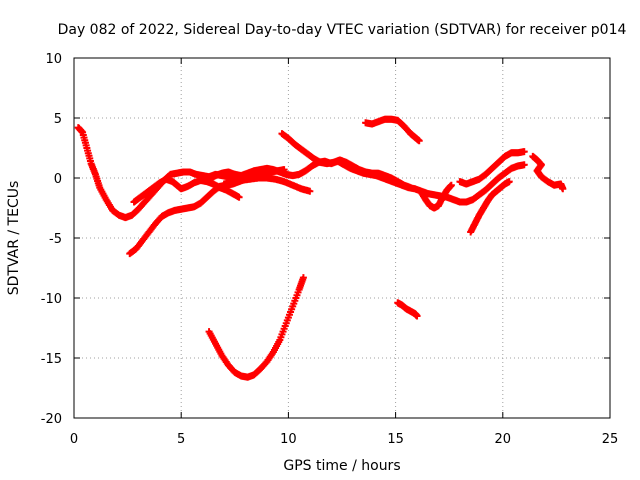 The image size is (640, 480). I want to click on x-tick-label: 20, so click(503, 439).